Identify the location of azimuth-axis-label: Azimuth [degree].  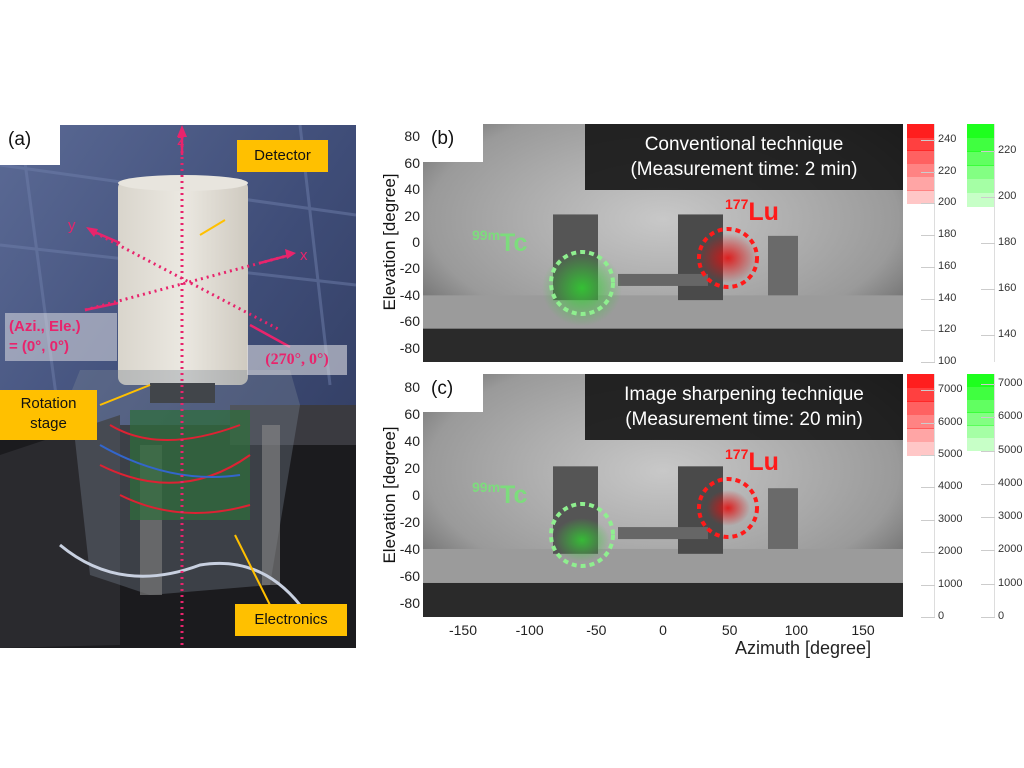
(803, 648).